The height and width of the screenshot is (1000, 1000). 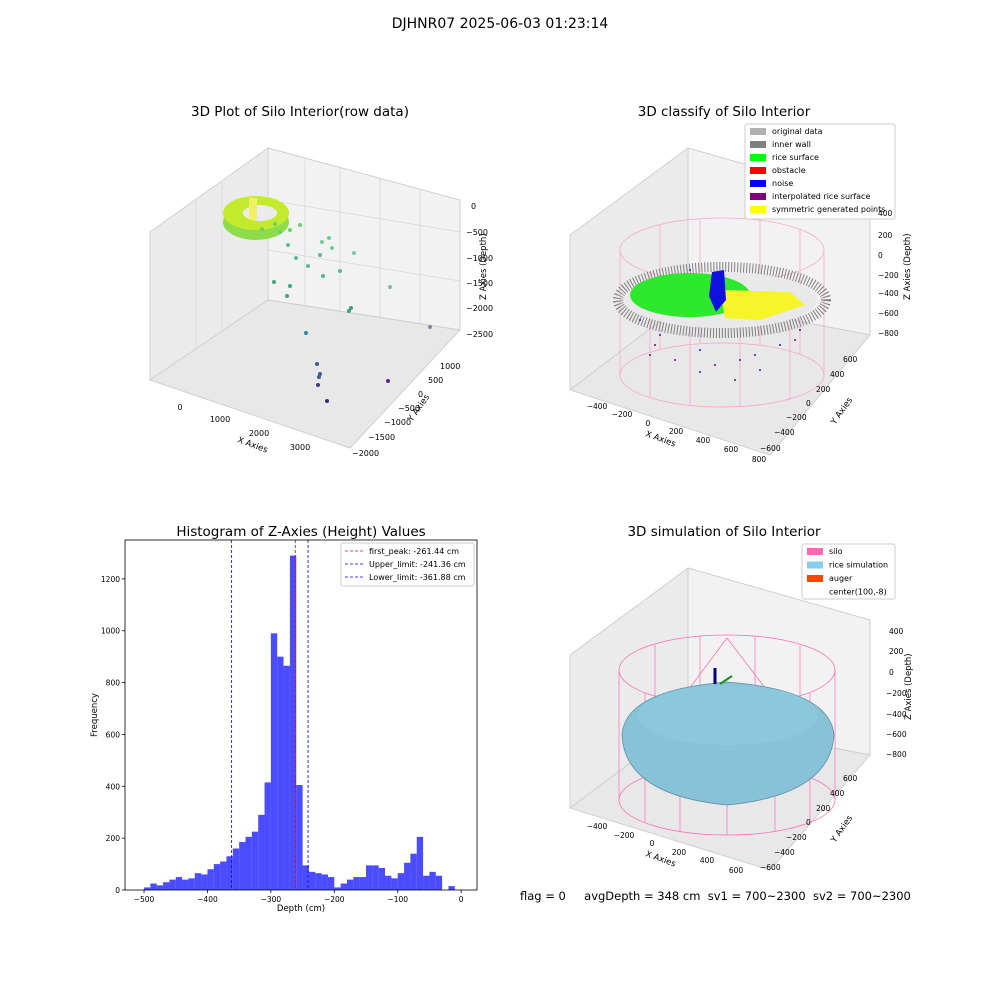 What do you see at coordinates (791, 144) in the screenshot?
I see `legend-label: inner wall` at bounding box center [791, 144].